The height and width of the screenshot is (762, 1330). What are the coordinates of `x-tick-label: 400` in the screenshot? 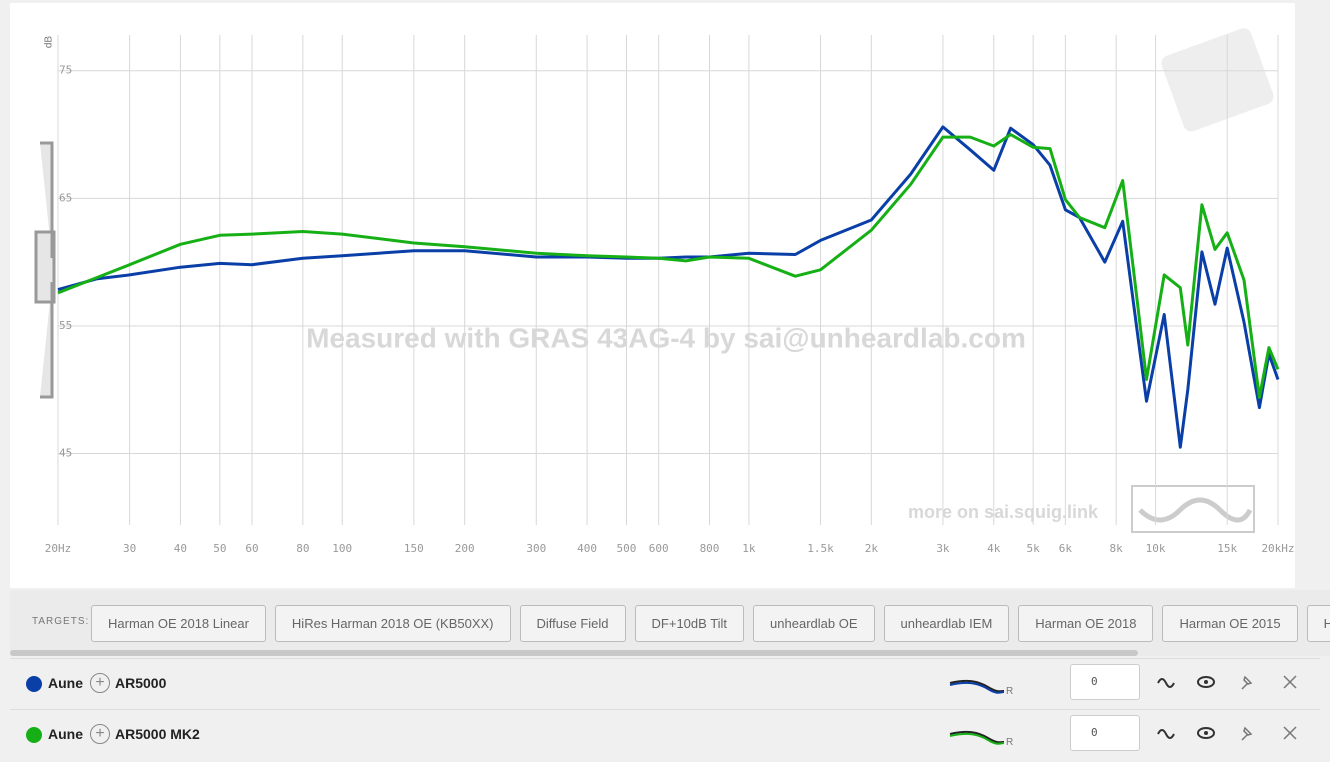 It's located at (587, 548).